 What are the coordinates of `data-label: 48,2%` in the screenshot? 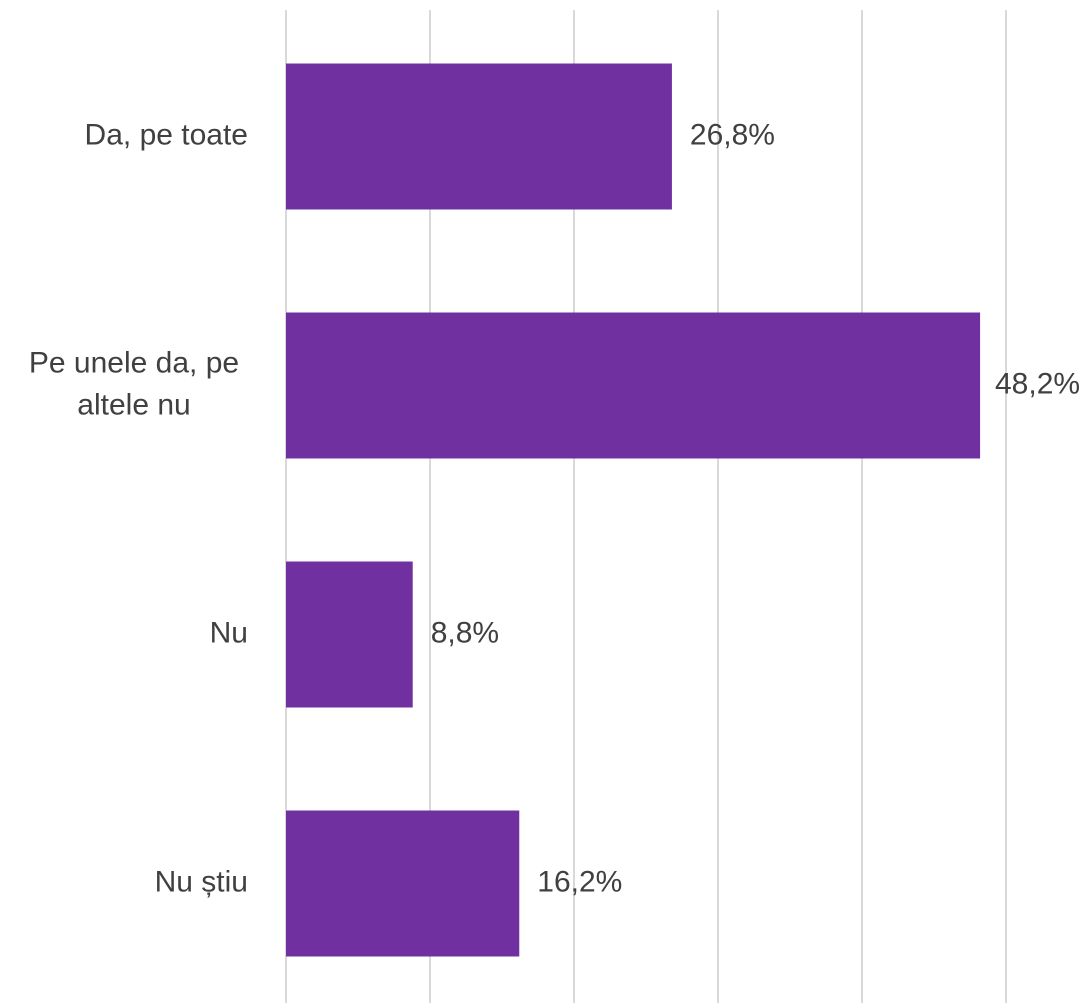 It's located at (1037, 383).